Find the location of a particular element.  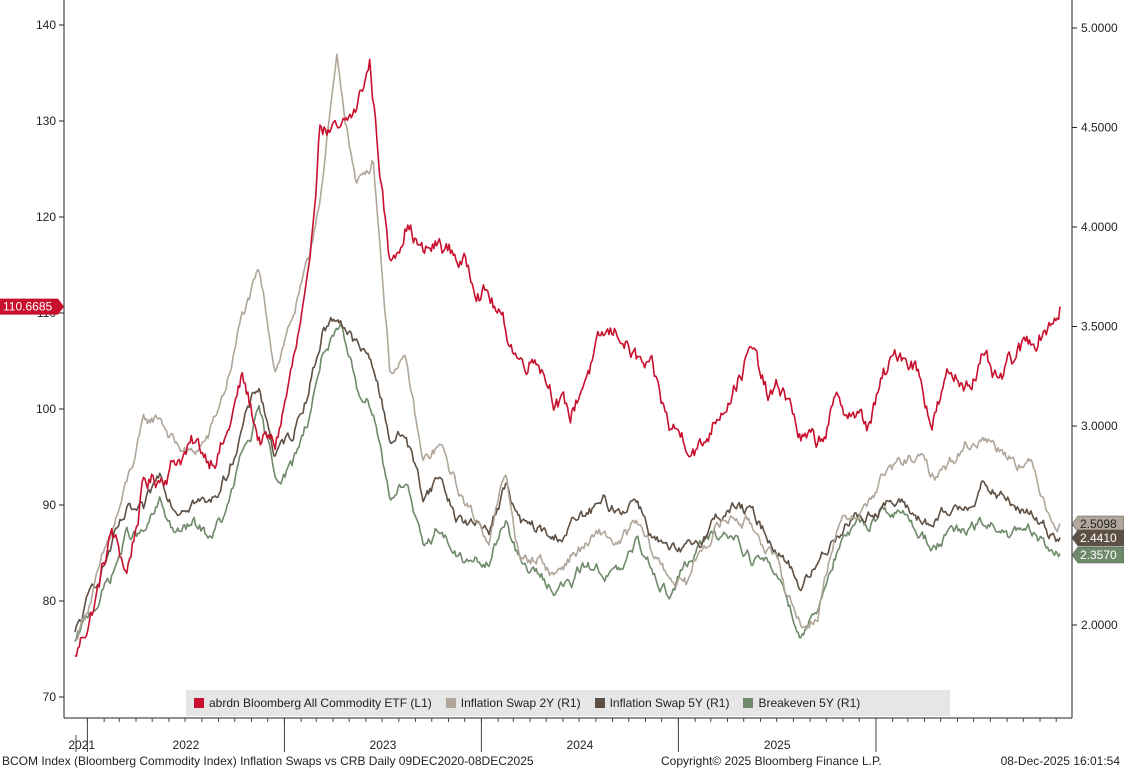

legend-item: abrdn Bloomberg All Commodity ETF (L1) is located at coordinates (313, 703).